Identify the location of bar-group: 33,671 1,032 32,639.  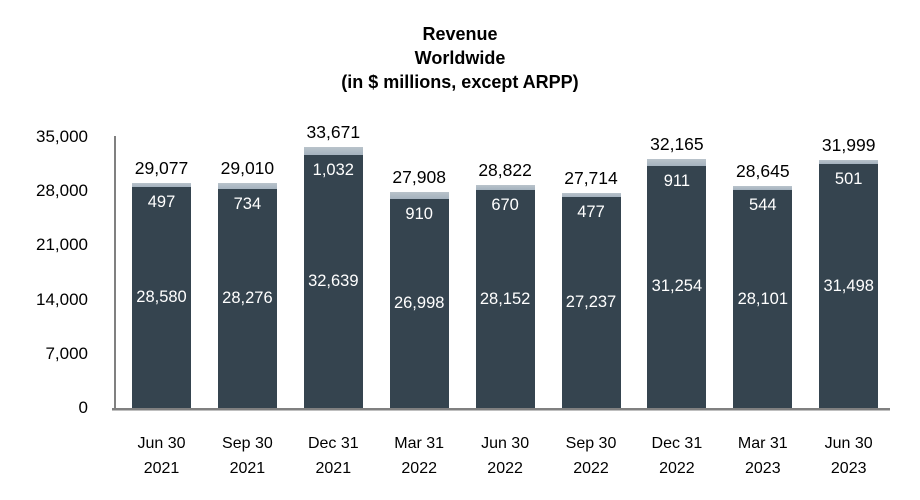
(333, 265).